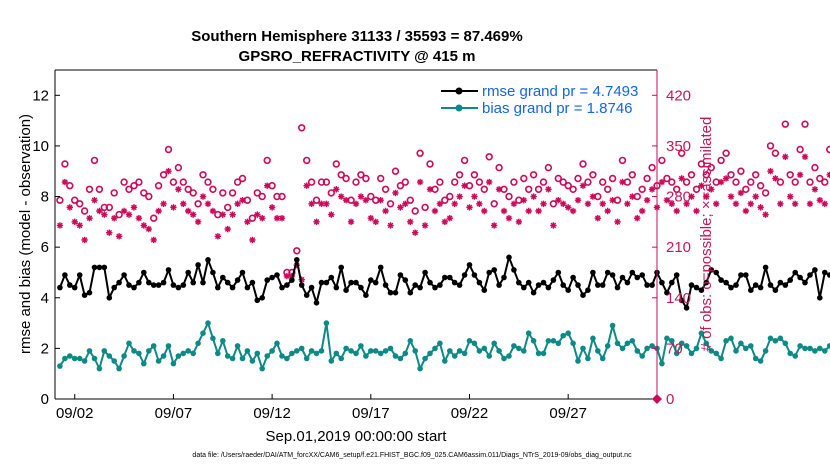  I want to click on right-tick-label: 0, so click(670, 399).